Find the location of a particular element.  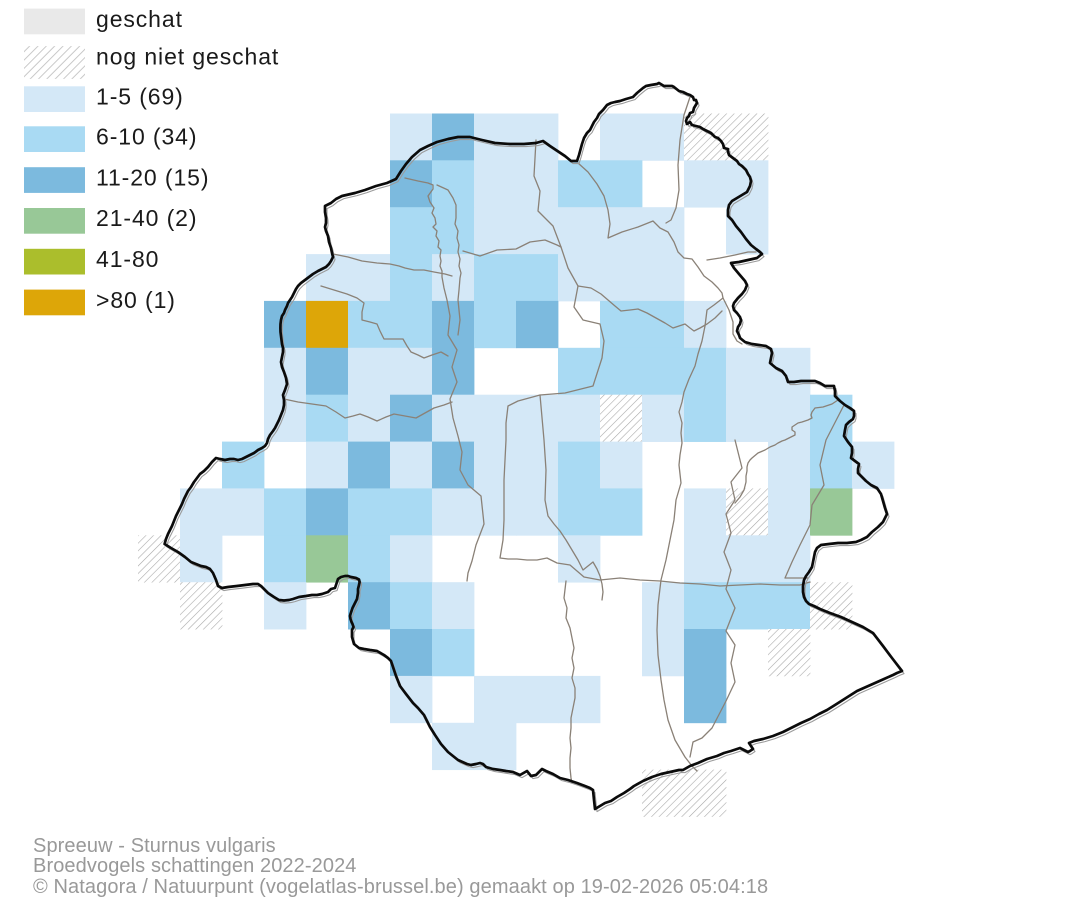

svg-text: 1-5 (69) is located at coordinates (140, 97).